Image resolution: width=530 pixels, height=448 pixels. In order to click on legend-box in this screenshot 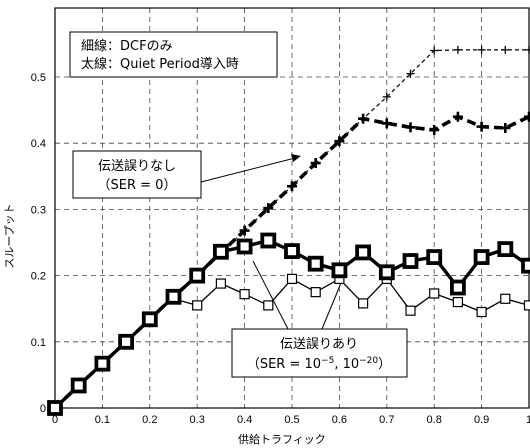, I will do `click(173, 54)`.